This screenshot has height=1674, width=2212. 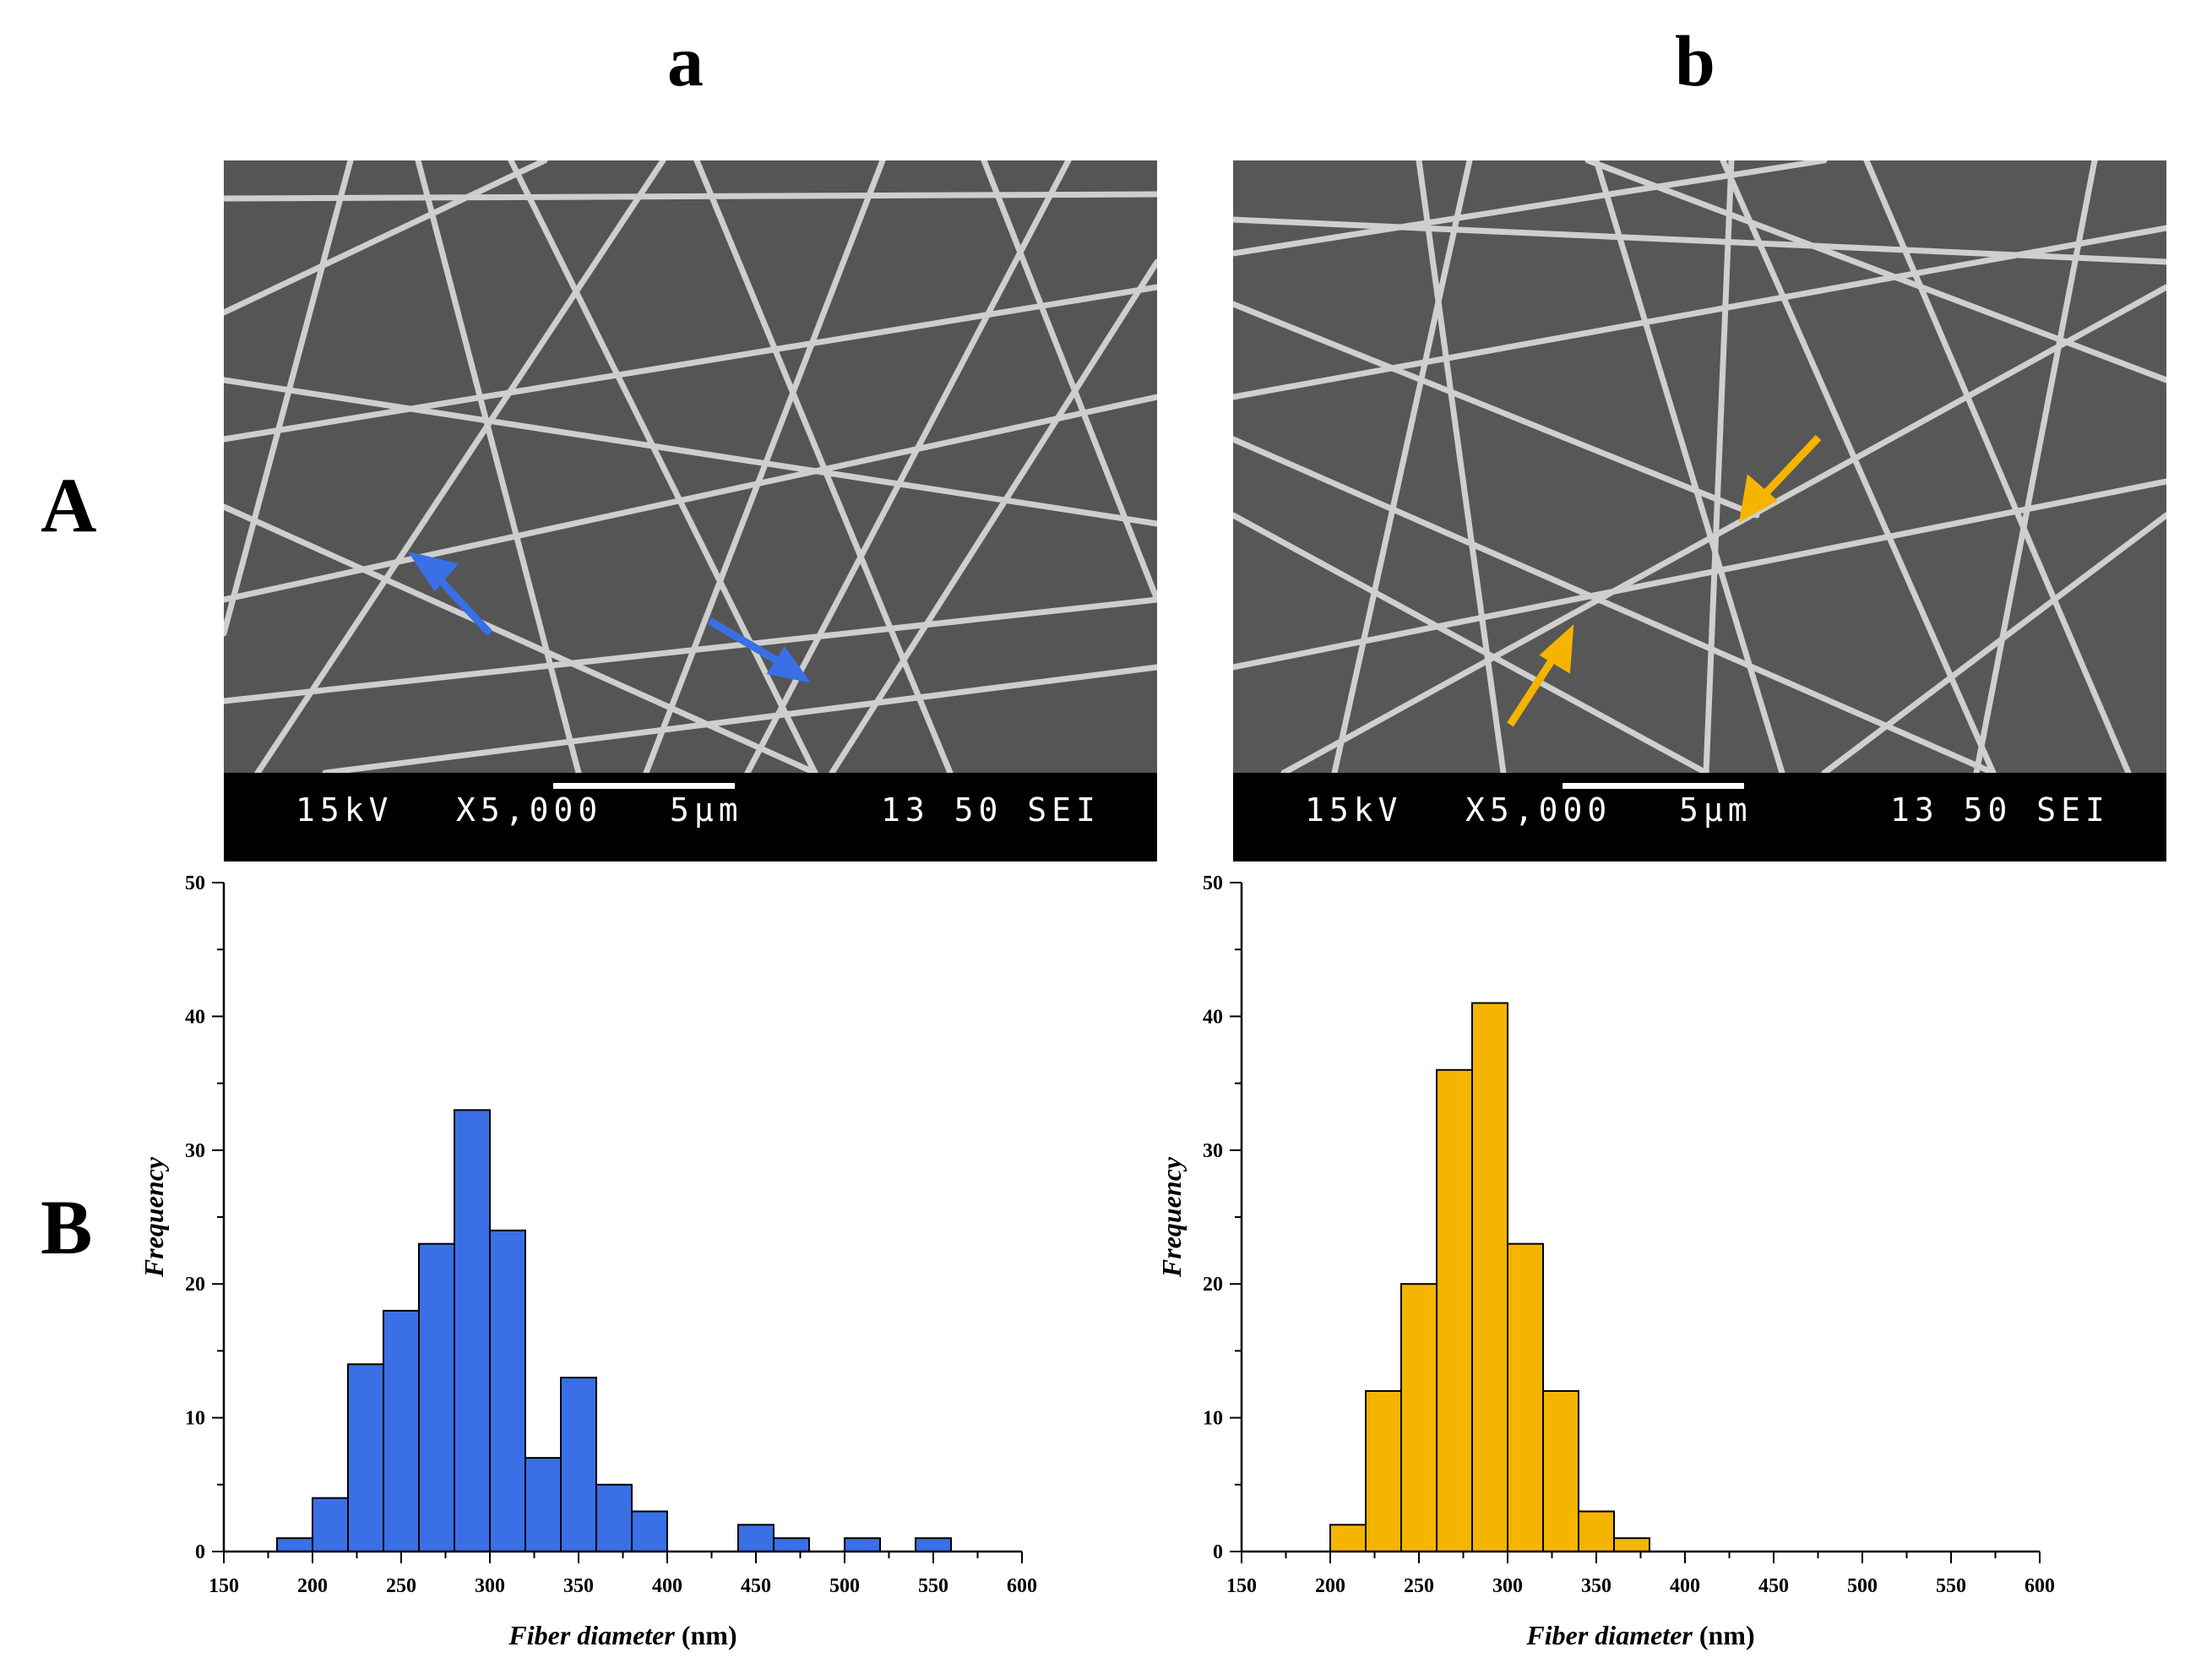 I want to click on sem-scale-bar-b, so click(x=1653, y=786).